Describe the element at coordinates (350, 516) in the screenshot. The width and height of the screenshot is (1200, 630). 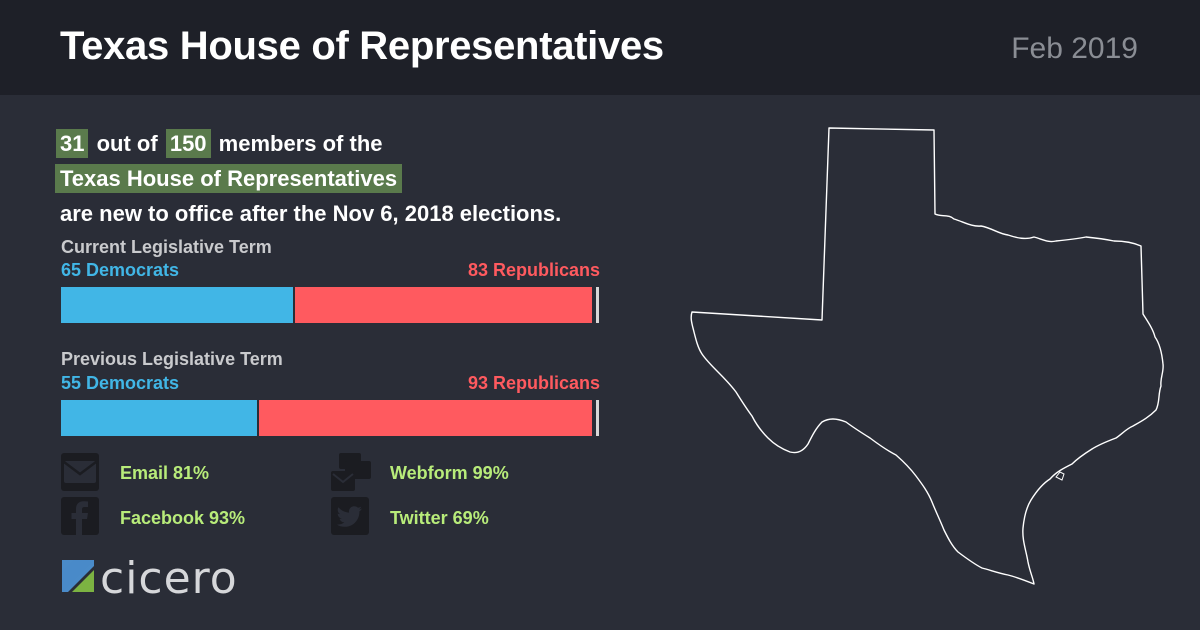
I see `twitter-icon` at that location.